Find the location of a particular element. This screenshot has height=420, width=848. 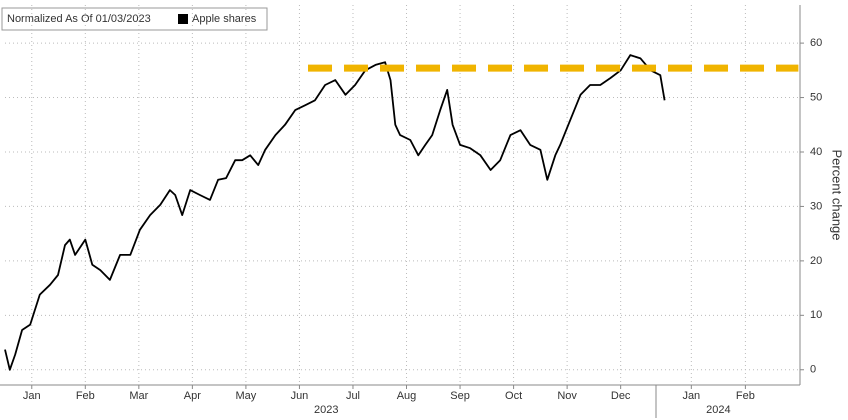

legend-swatch is located at coordinates (183, 19).